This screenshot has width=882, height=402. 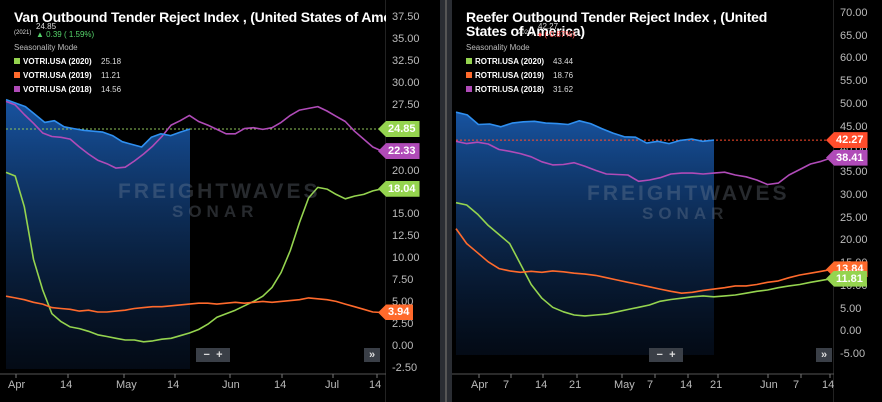 I want to click on down-arrow-icon: ♦, so click(x=540, y=34).